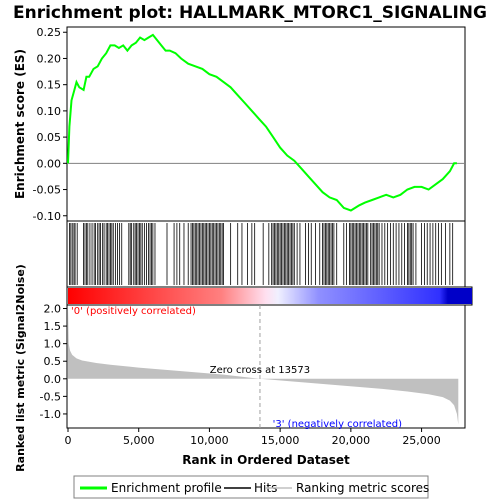 The width and height of the screenshot is (500, 500). I want to click on legend-enrichment-label: Enrichment profile, so click(166, 488).